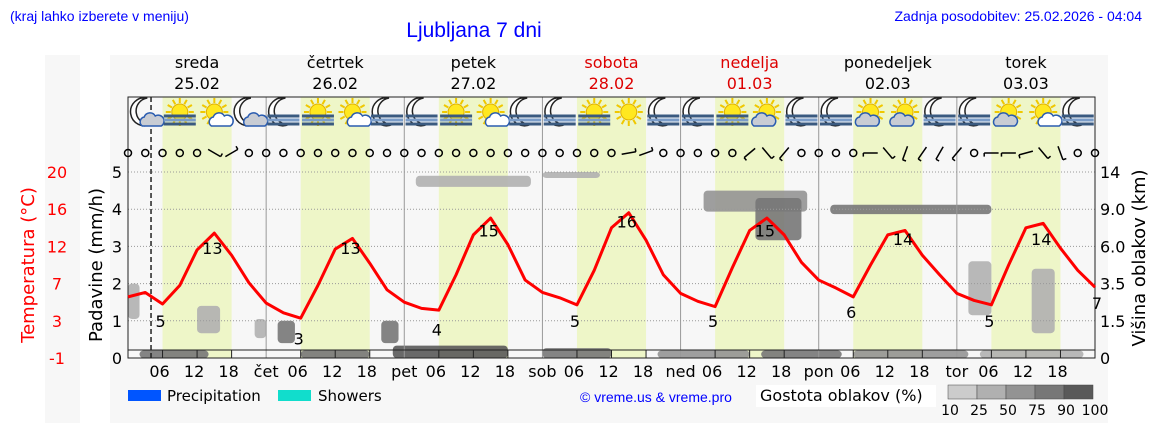 This screenshot has width=1152, height=447. What do you see at coordinates (903, 239) in the screenshot?
I see `temperature-label: 14` at bounding box center [903, 239].